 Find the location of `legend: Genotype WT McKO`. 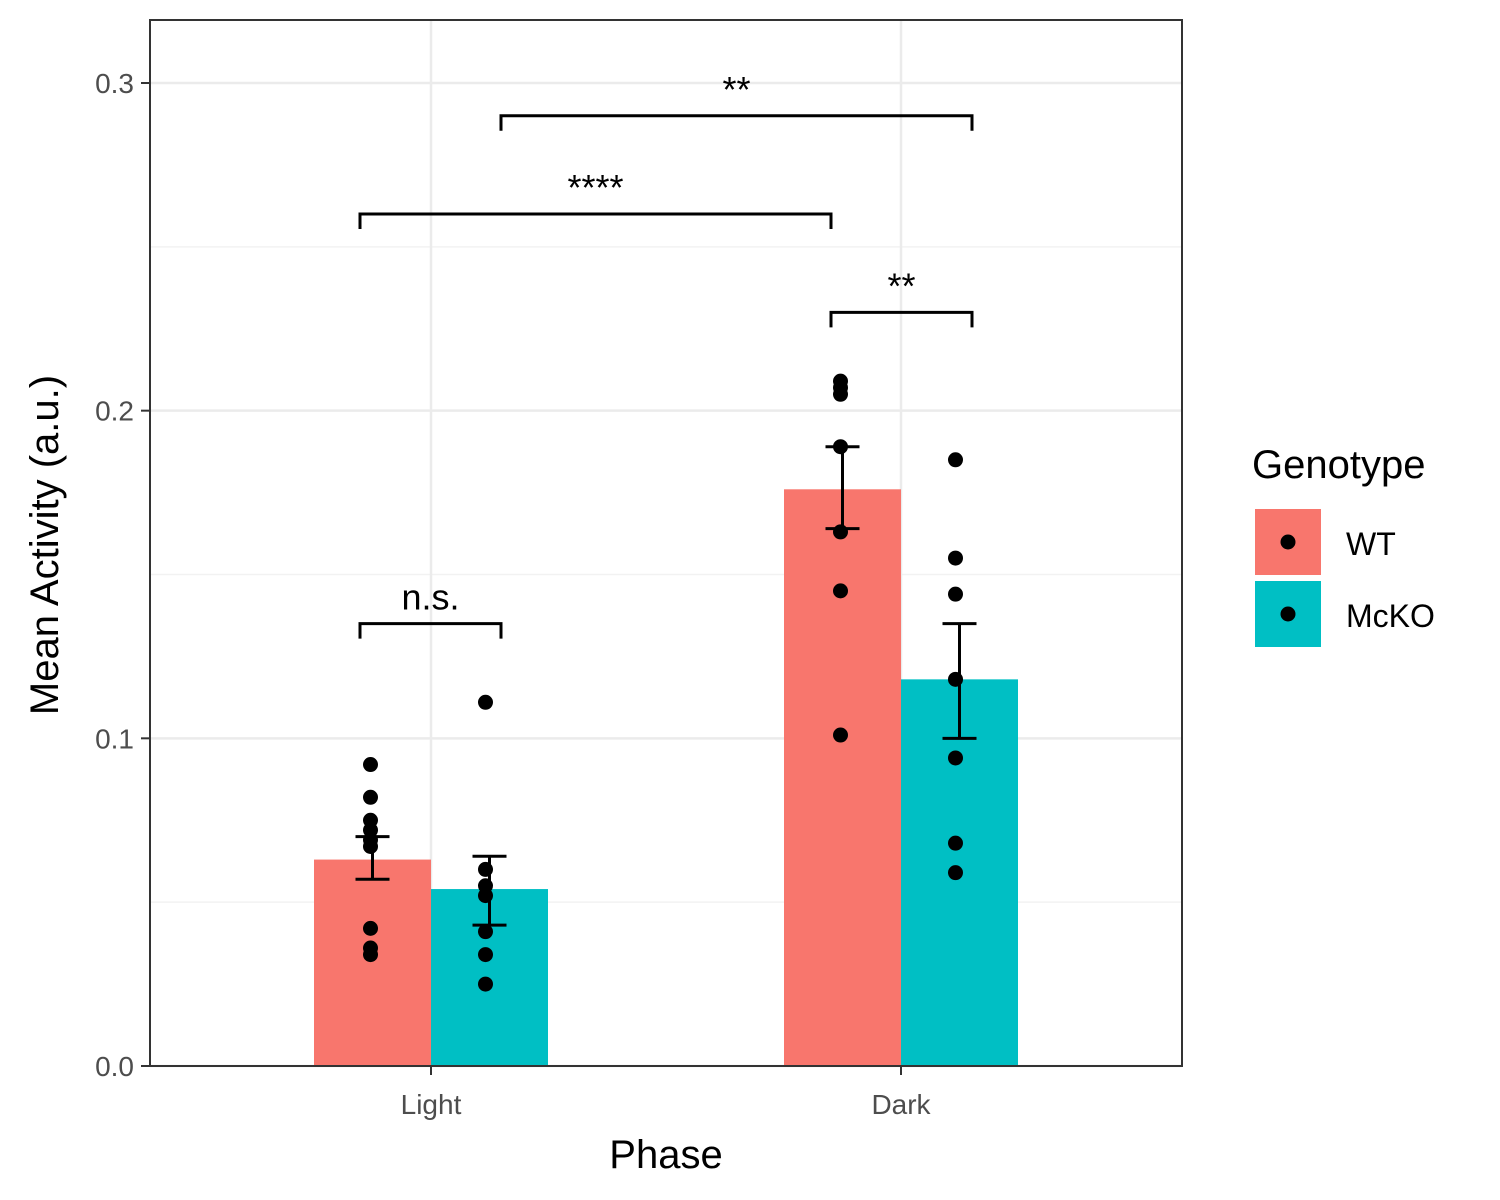

legend: Genotype WT McKO is located at coordinates (1343, 545).